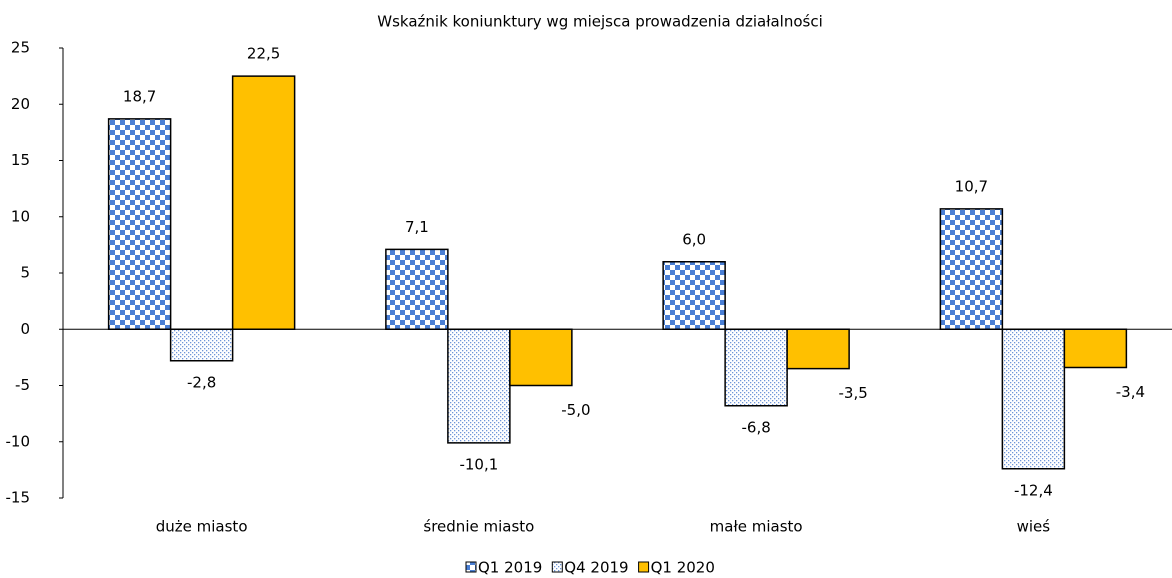 The image size is (1172, 578). Describe the element at coordinates (755, 427) in the screenshot. I see `value-label: -6,8` at that location.